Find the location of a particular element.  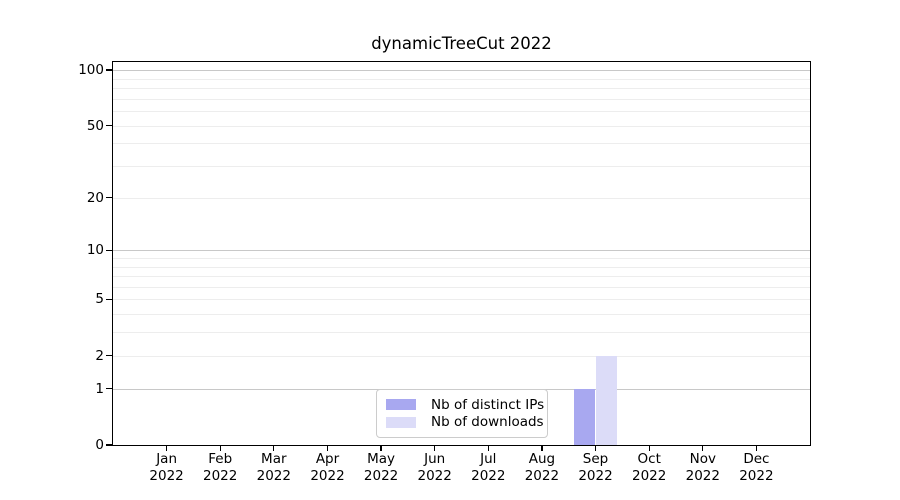

x-tick-month: Nov is located at coordinates (702, 459).